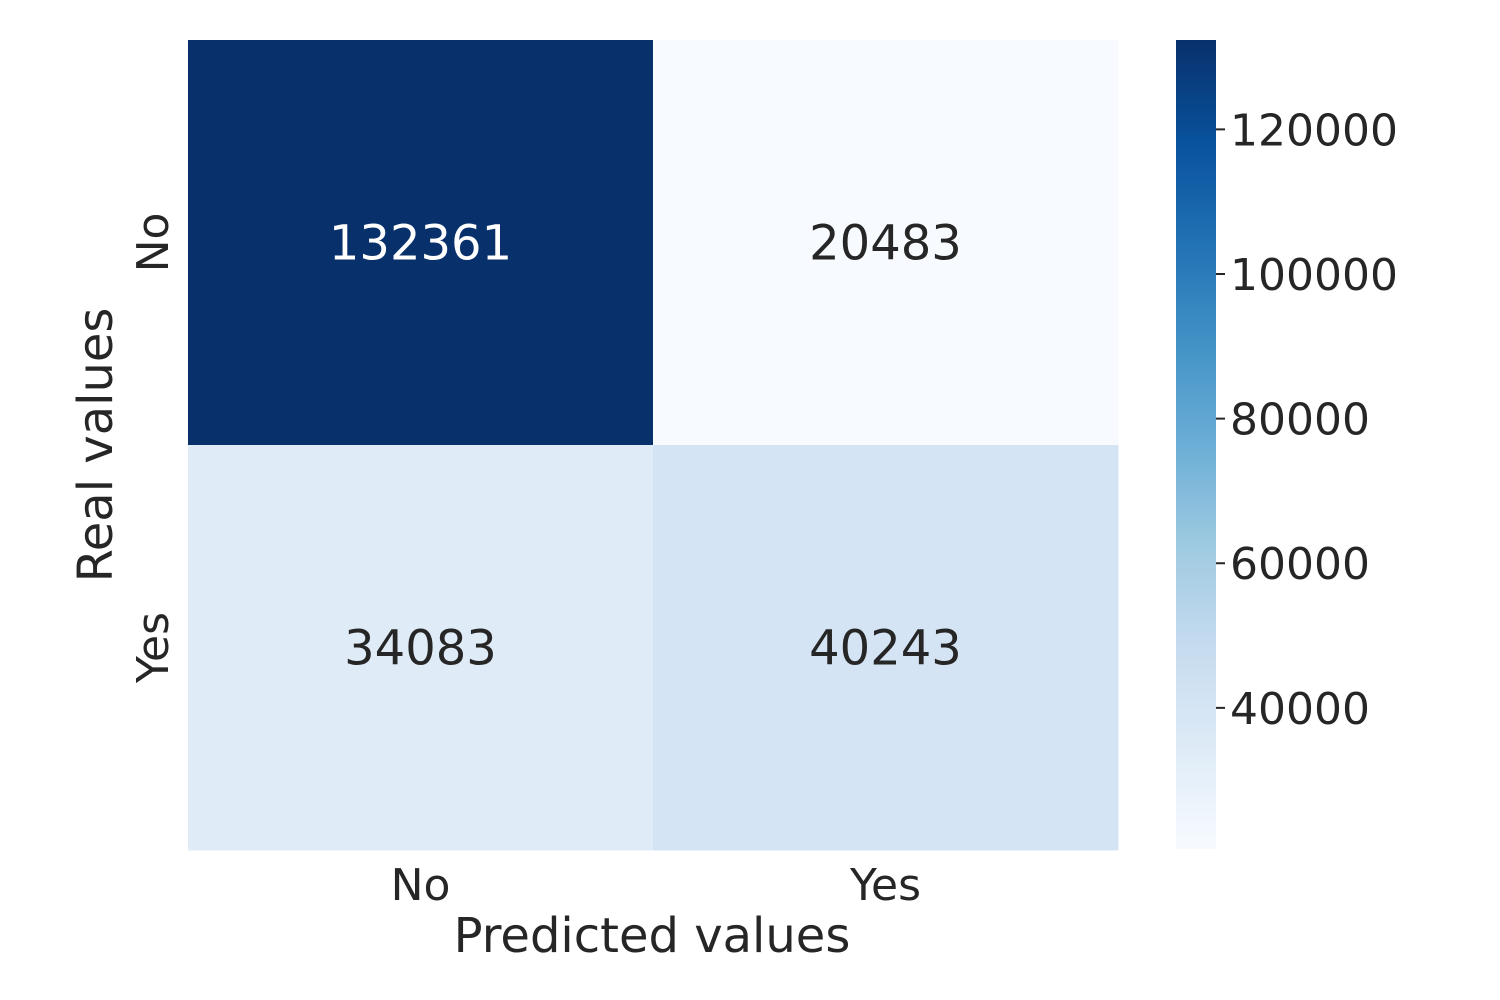 The height and width of the screenshot is (1000, 1500). I want to click on cell-value-label: 40243, so click(885, 649).